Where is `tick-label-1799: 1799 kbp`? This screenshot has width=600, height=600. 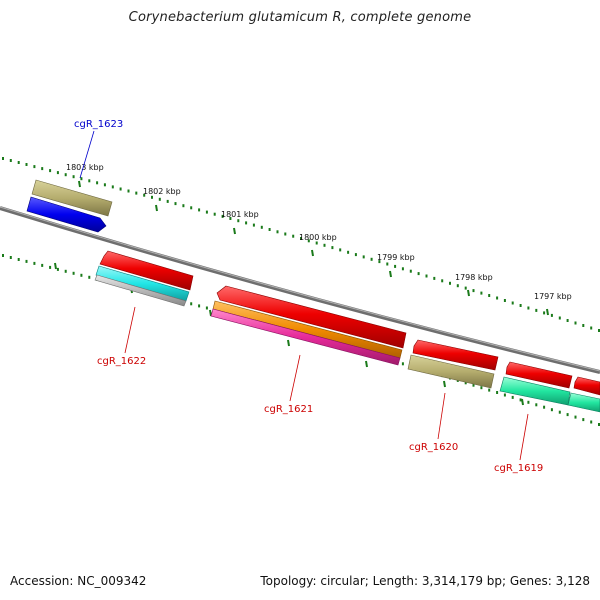 tick-label-1799: 1799 kbp is located at coordinates (396, 257).